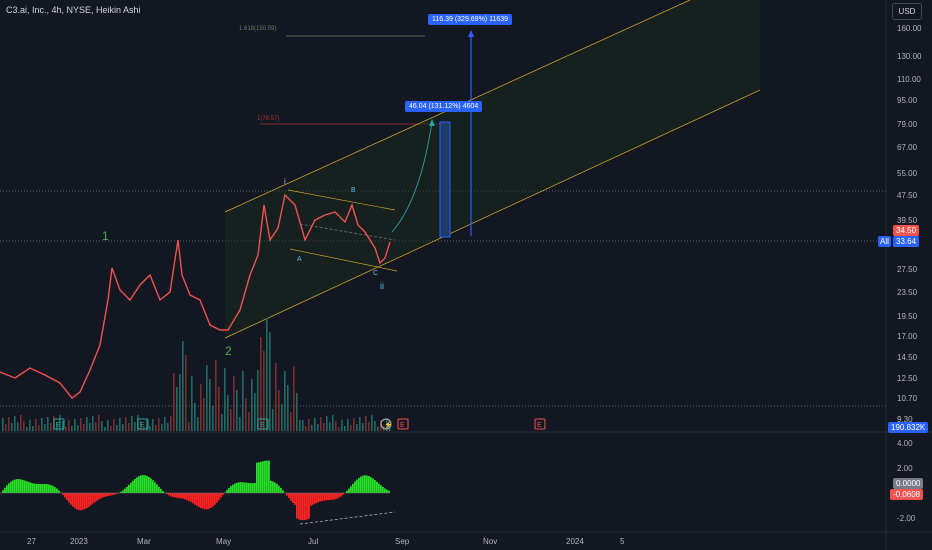 Image resolution: width=932 pixels, height=550 pixels. What do you see at coordinates (444, 106) in the screenshot?
I see `measure-callout-small: 46.04 (131.12%) 4604` at bounding box center [444, 106].